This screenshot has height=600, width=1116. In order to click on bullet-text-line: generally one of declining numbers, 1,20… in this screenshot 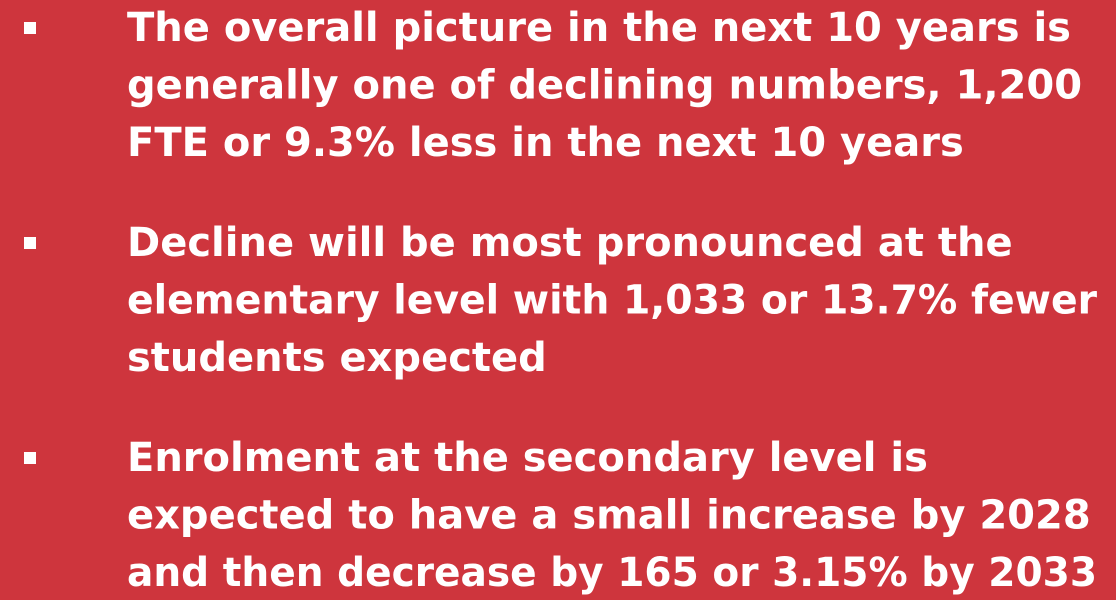, I will do `click(604, 86)`.